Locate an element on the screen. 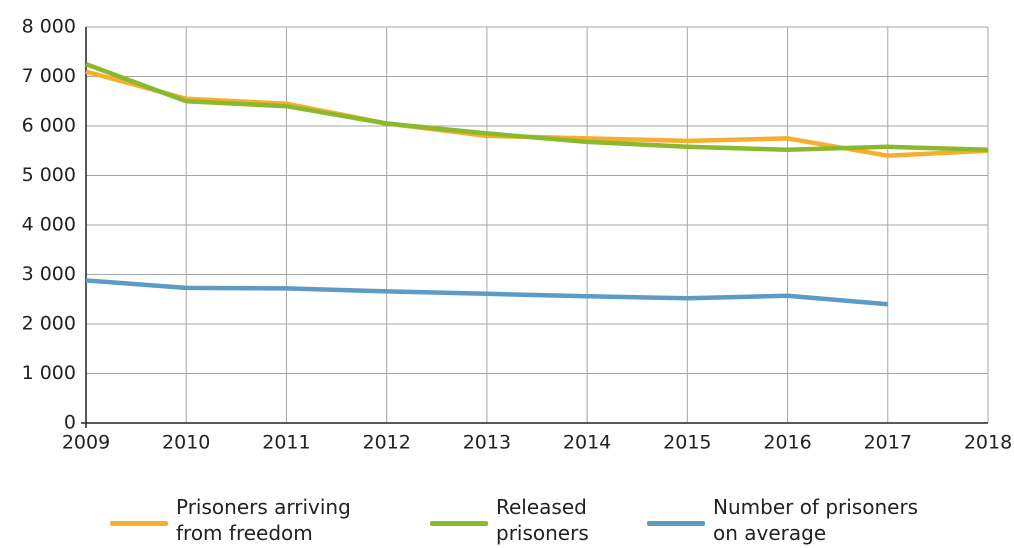 The image size is (1014, 548). x-tick-label: 2013 is located at coordinates (487, 443).